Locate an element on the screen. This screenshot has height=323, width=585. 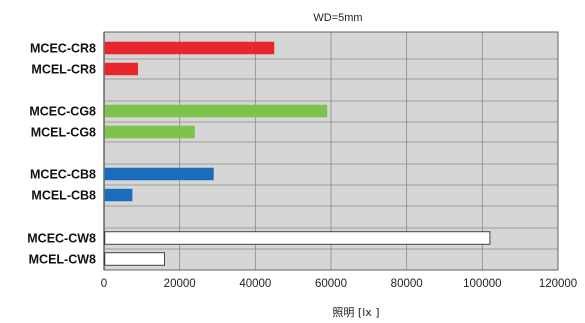
category-label: MCEL-CW8 is located at coordinates (62, 260).